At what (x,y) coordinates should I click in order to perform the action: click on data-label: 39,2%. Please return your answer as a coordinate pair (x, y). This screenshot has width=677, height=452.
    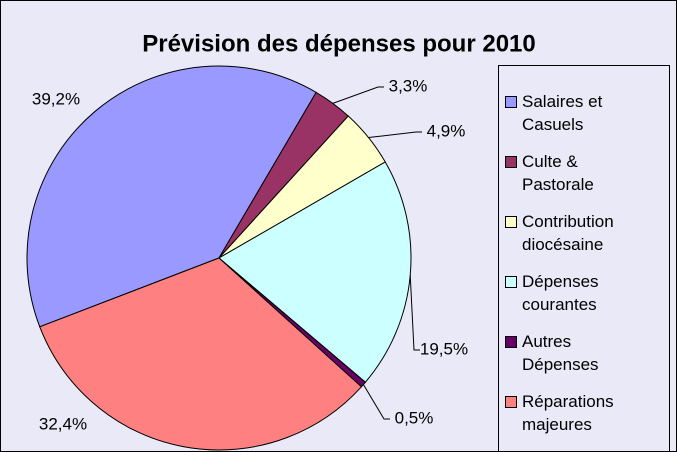
    Looking at the image, I should click on (56, 98).